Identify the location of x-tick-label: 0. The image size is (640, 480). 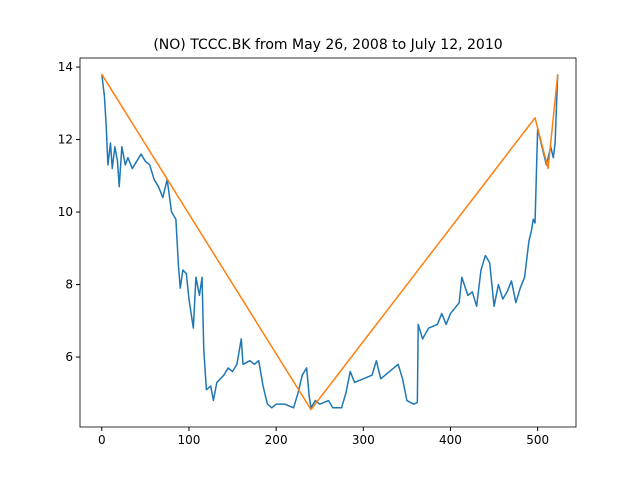
(102, 440).